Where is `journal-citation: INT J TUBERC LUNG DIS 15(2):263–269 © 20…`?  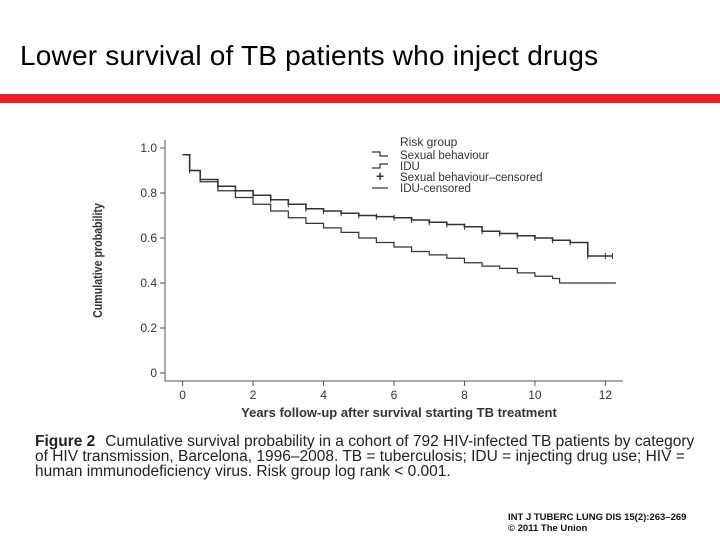 journal-citation: INT J TUBERC LUNG DIS 15(2):263–269 © 20… is located at coordinates (597, 523).